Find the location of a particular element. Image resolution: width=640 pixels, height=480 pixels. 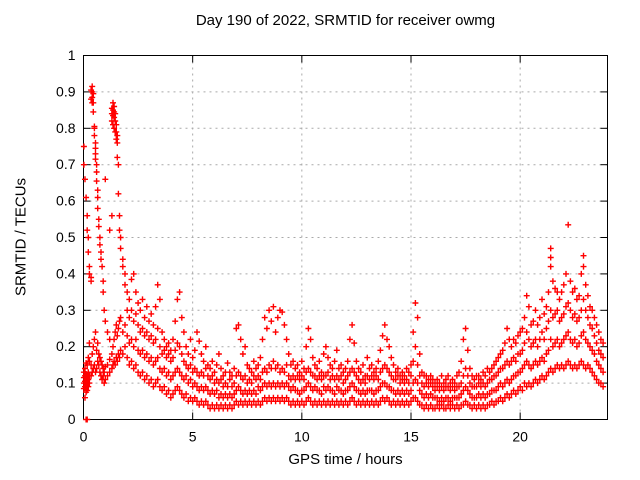

y-tick-label: 0.3 is located at coordinates (66, 310).